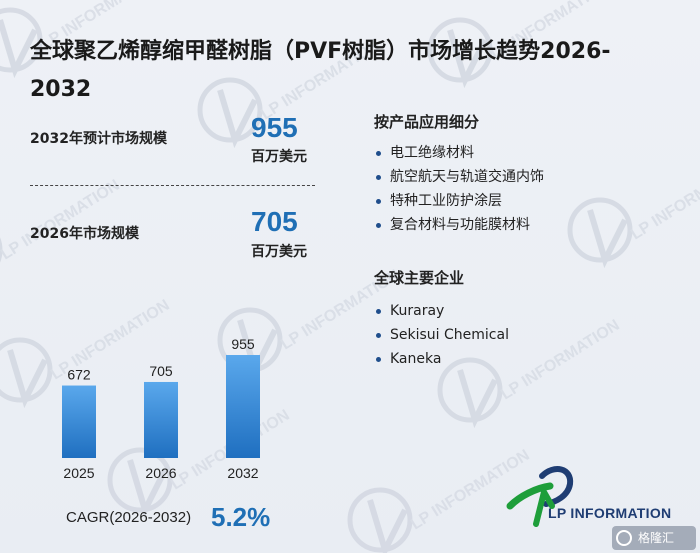  Describe the element at coordinates (274, 127) in the screenshot. I see `forecast-value: 955` at that location.